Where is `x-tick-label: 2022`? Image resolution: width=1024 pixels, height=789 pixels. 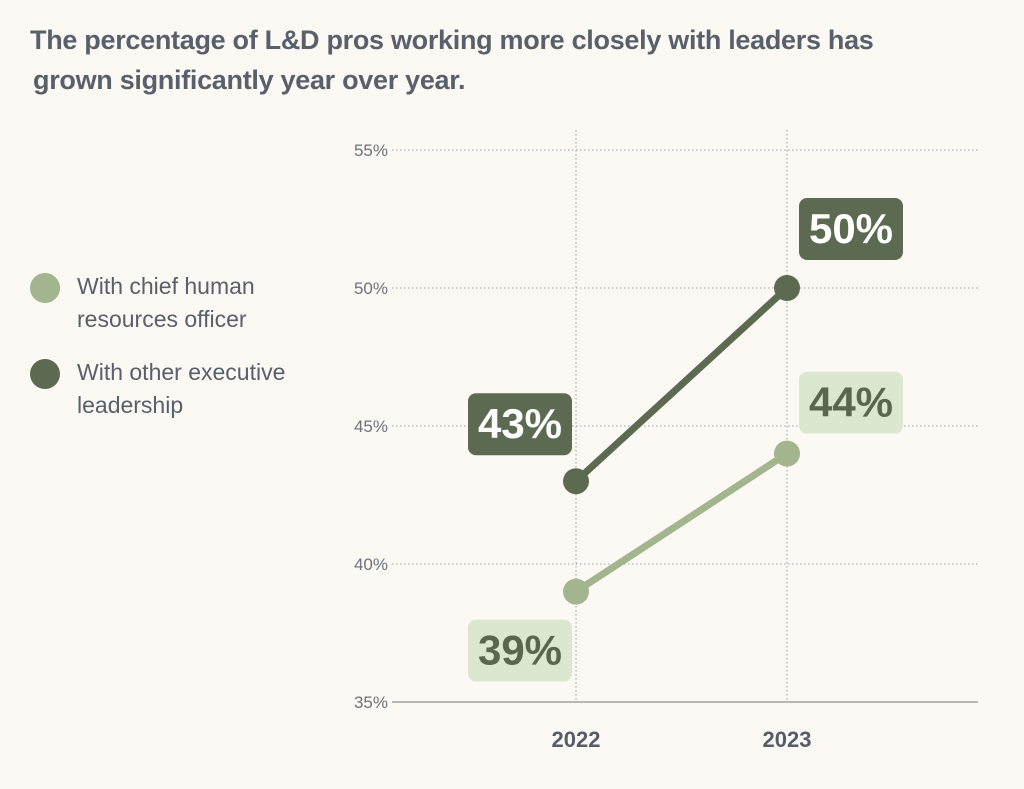
x-tick-label: 2022 is located at coordinates (576, 739).